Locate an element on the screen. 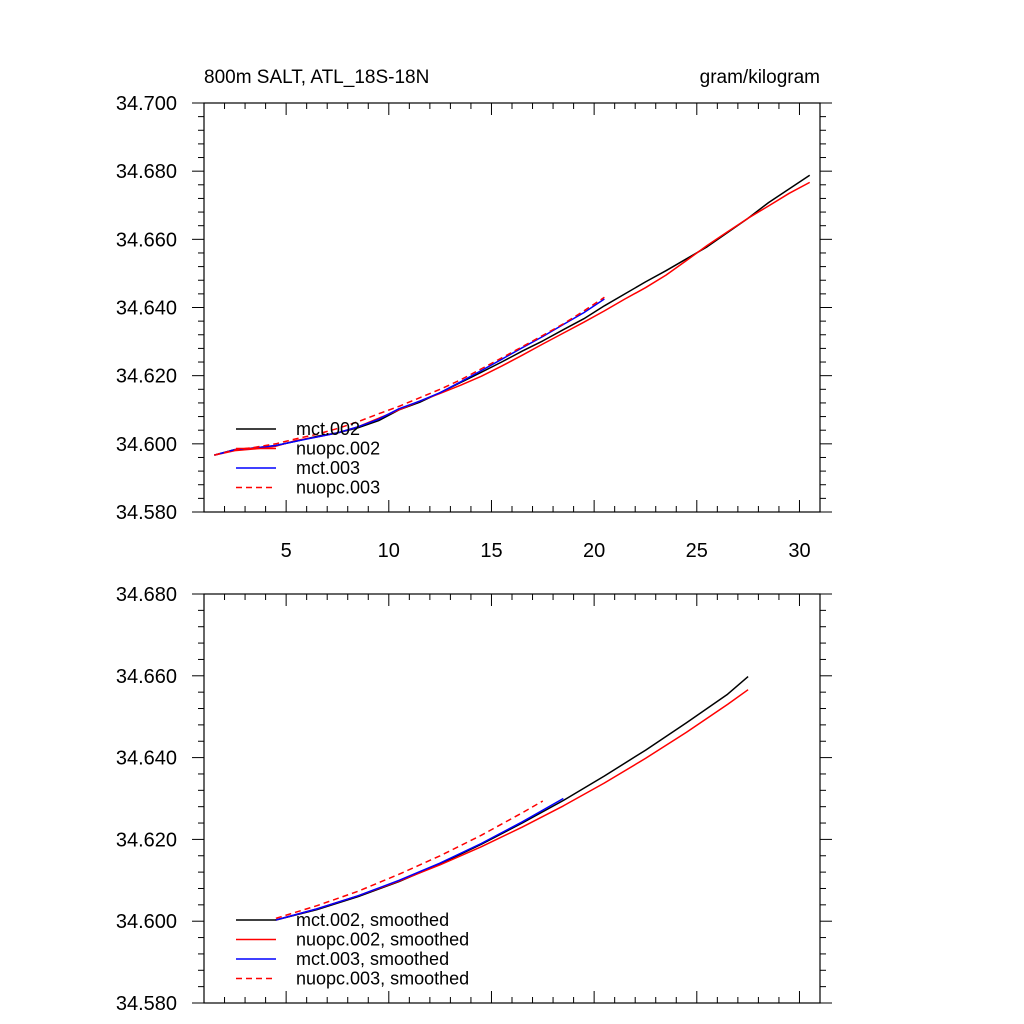  legend-label: mct.002 is located at coordinates (328, 429).